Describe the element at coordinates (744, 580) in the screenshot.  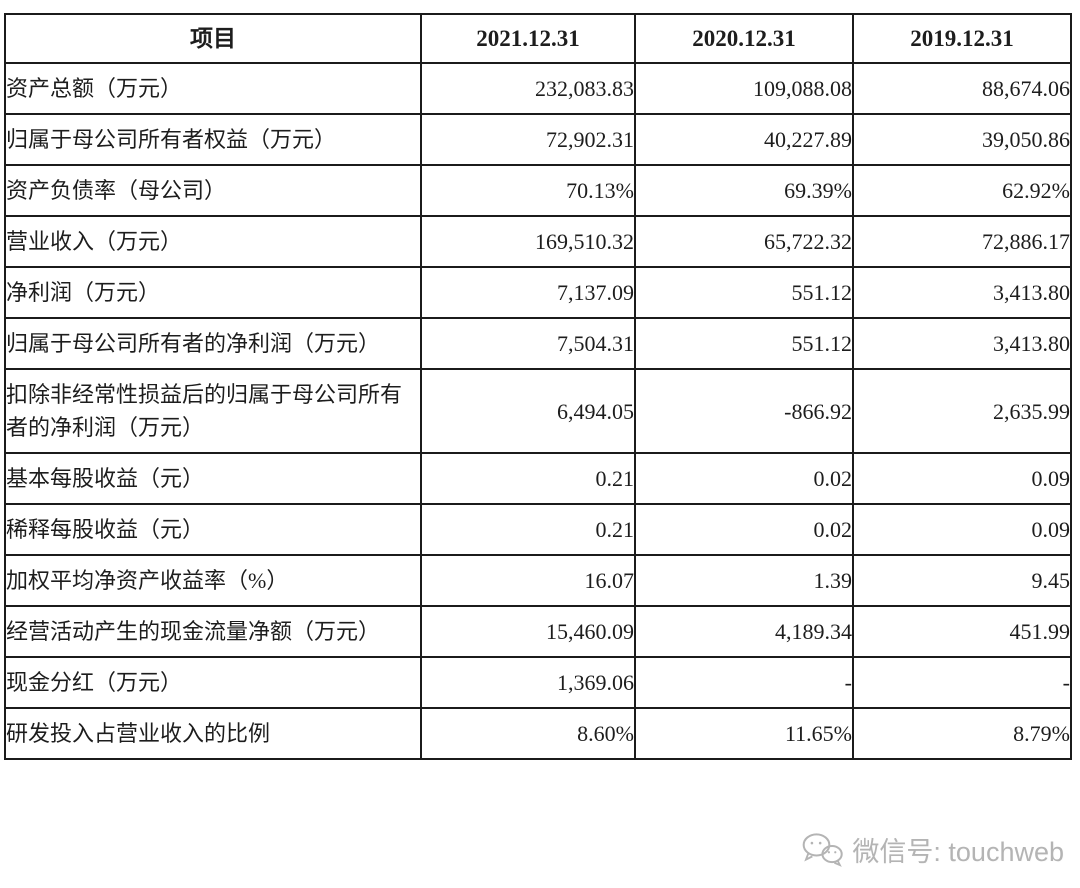
I see `value-cell-2020: 1.39` at that location.